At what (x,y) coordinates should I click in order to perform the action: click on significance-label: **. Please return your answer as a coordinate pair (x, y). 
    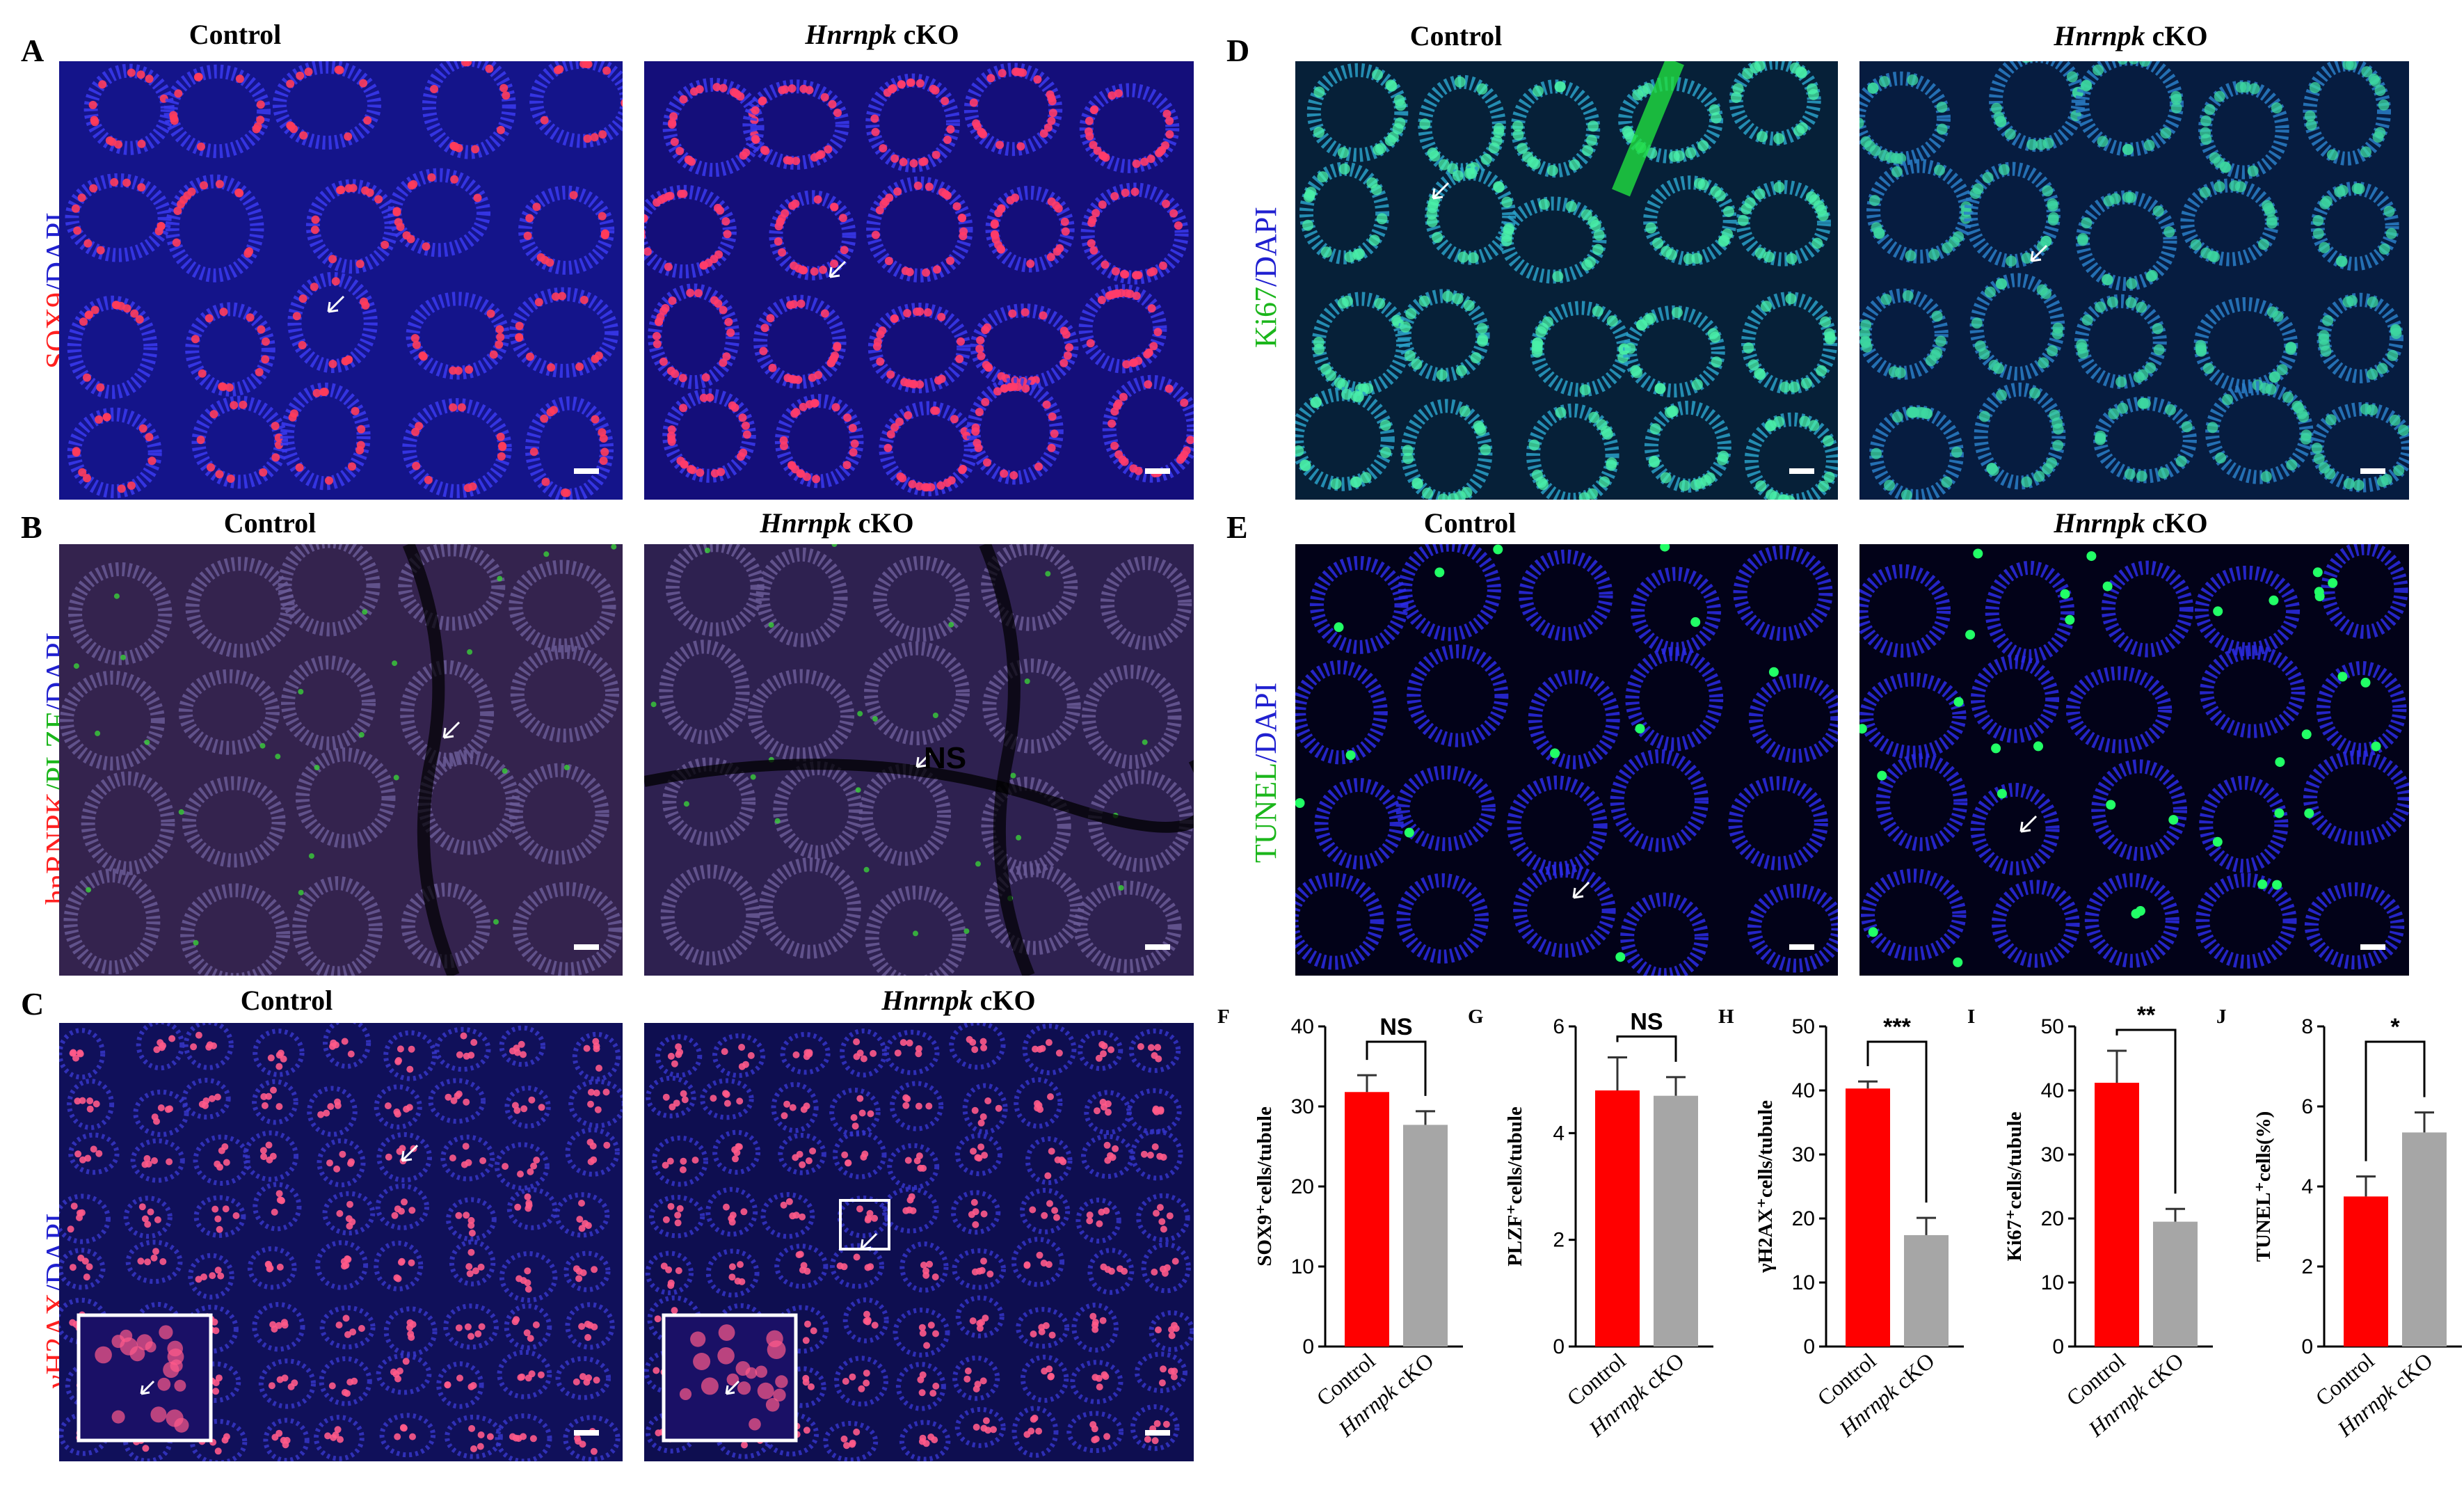
    Looking at the image, I should click on (2146, 1015).